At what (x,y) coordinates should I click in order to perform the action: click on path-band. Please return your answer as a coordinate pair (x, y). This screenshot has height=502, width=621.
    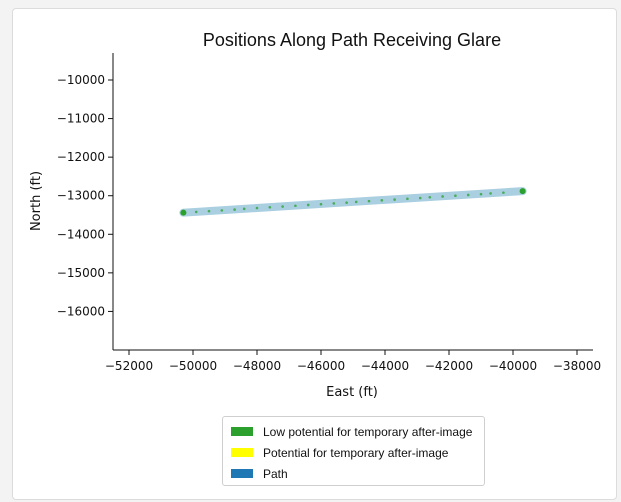
    Looking at the image, I should click on (353, 202).